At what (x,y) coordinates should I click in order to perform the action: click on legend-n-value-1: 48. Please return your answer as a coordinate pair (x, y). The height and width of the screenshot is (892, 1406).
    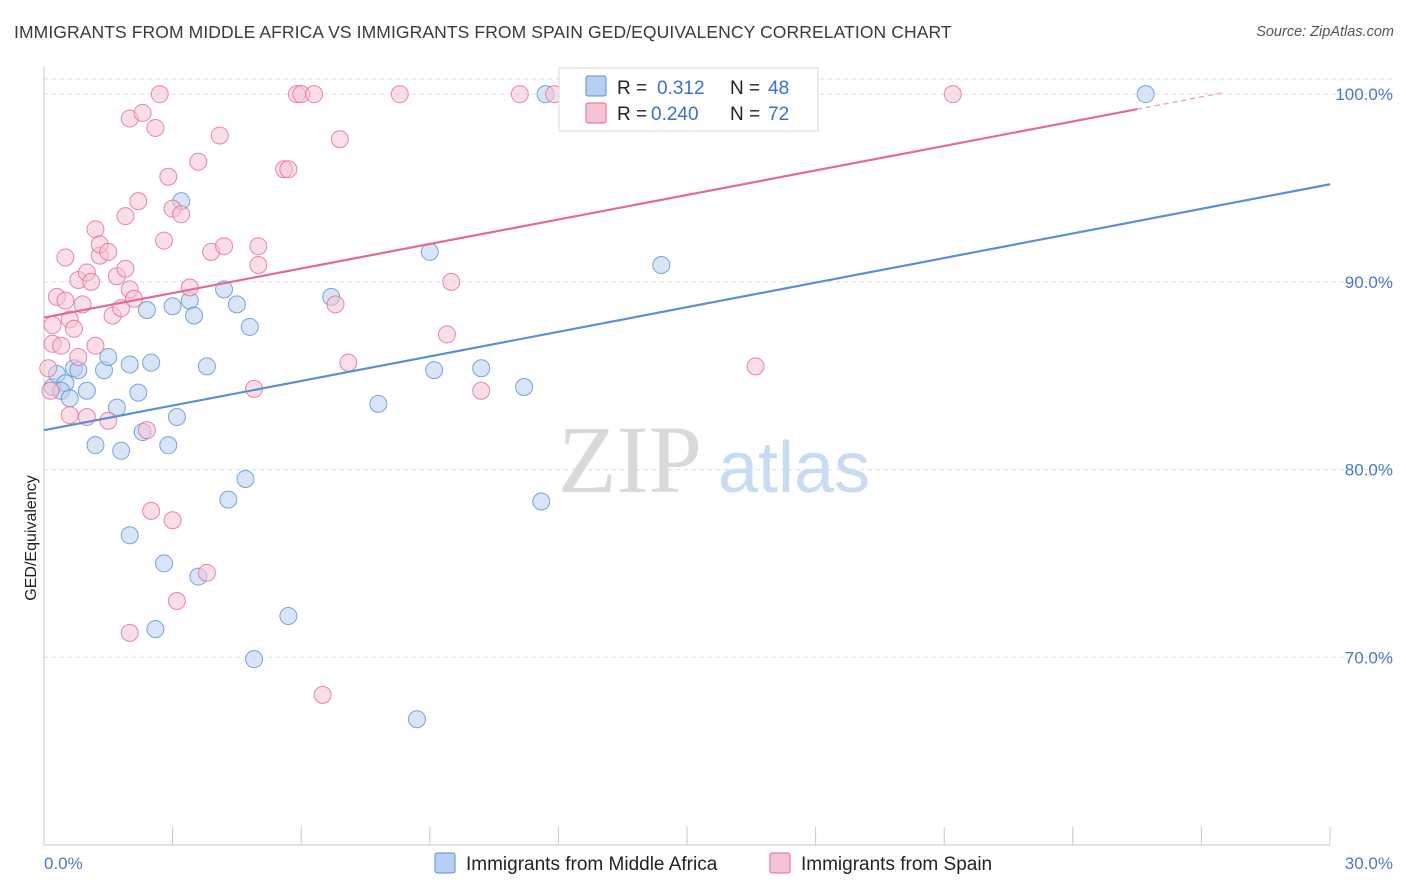
    Looking at the image, I should click on (778, 88).